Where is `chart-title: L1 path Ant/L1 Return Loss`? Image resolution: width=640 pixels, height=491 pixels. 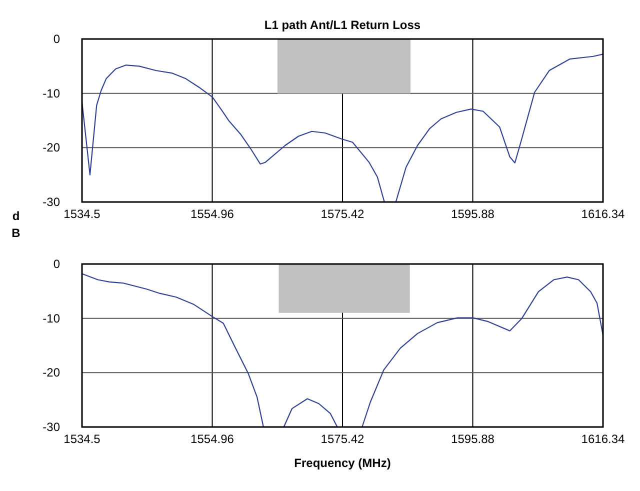
chart-title: L1 path Ant/L1 Return Loss is located at coordinates (342, 25).